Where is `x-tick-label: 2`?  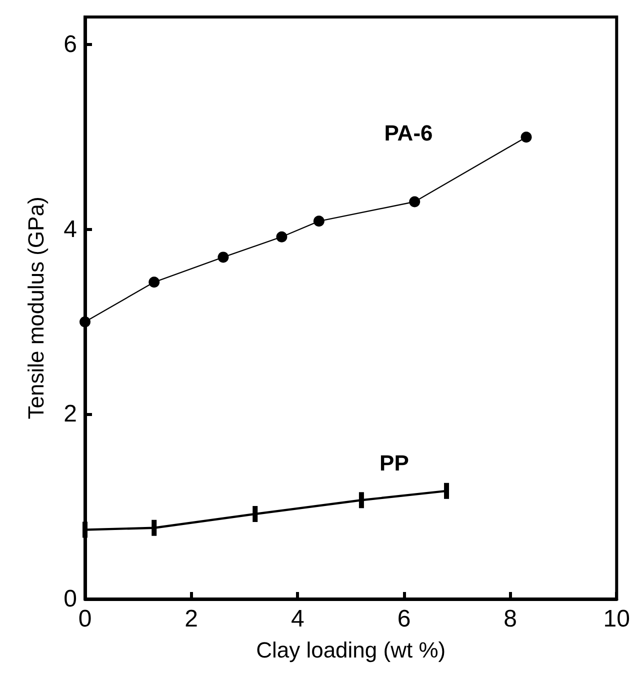
x-tick-label: 2 is located at coordinates (191, 619).